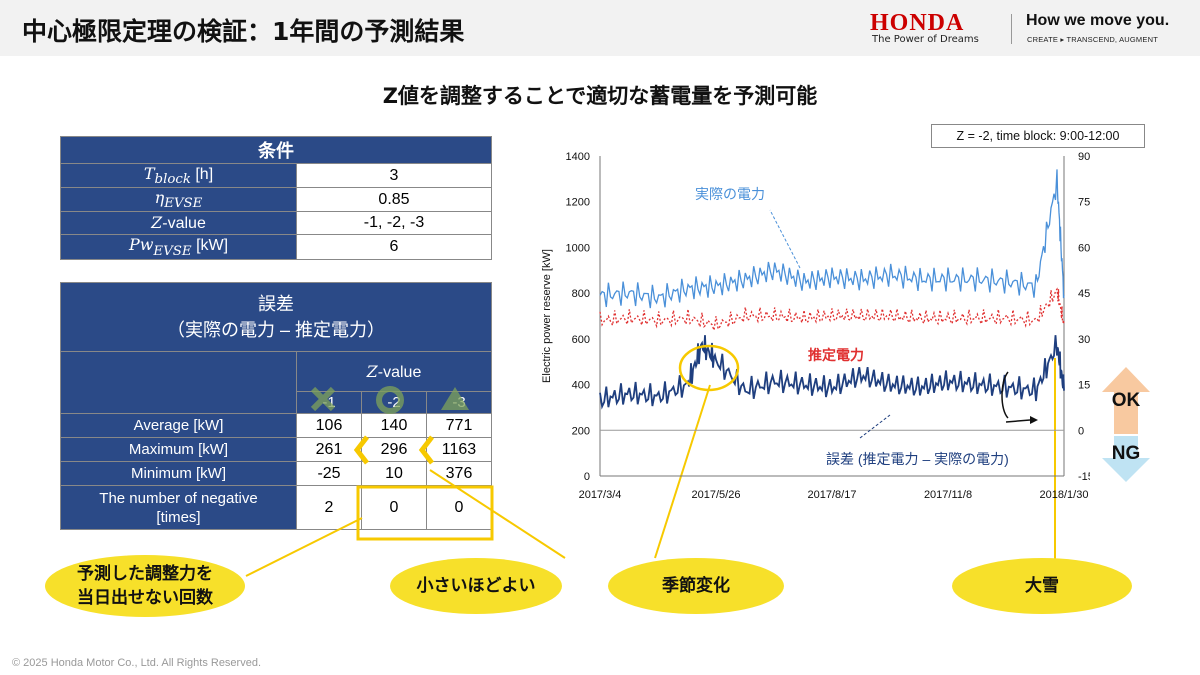 The height and width of the screenshot is (675, 1200). Describe the element at coordinates (1034, 420) in the screenshot. I see `arrow-head-icon` at that location.